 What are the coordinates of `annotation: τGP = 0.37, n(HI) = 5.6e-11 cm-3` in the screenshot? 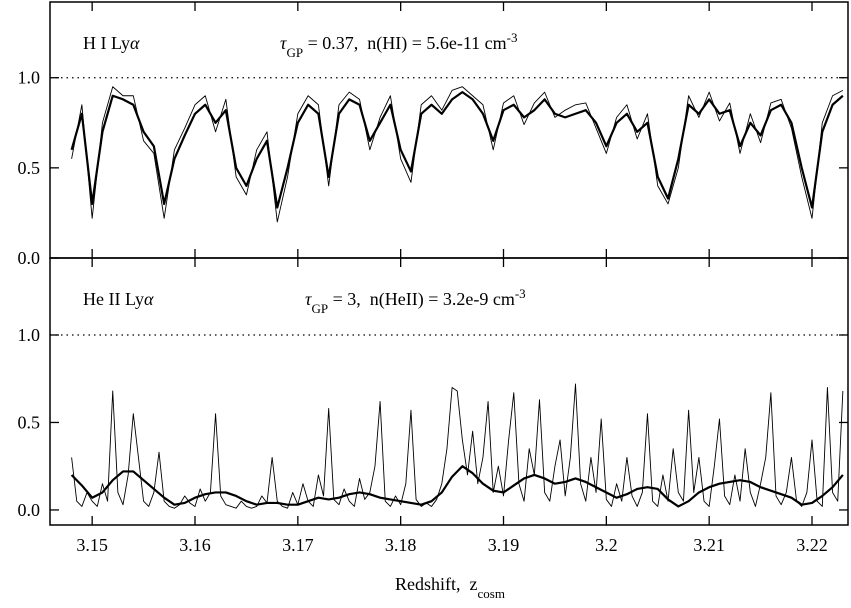 It's located at (399, 45).